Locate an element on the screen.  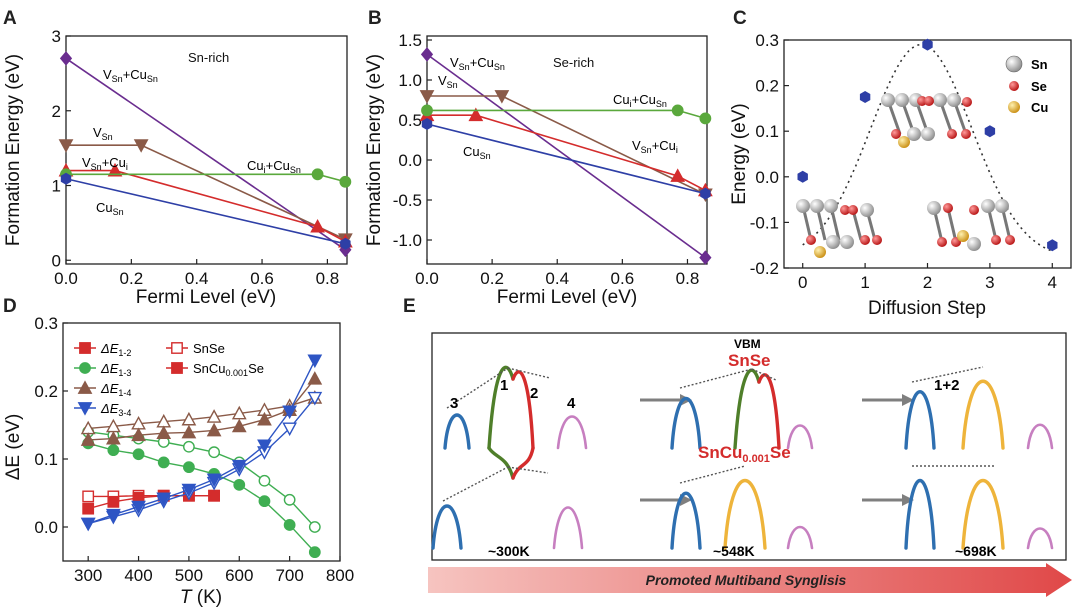
band-pair-row1-band2 is located at coordinates (523, 410).